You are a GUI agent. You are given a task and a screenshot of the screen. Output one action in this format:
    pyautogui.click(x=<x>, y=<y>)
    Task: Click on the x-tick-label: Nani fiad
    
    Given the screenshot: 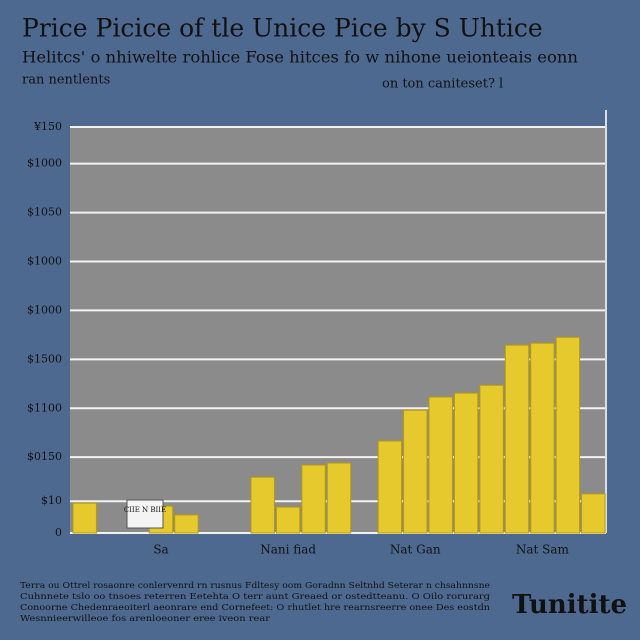 What is the action you would take?
    pyautogui.click(x=288, y=550)
    